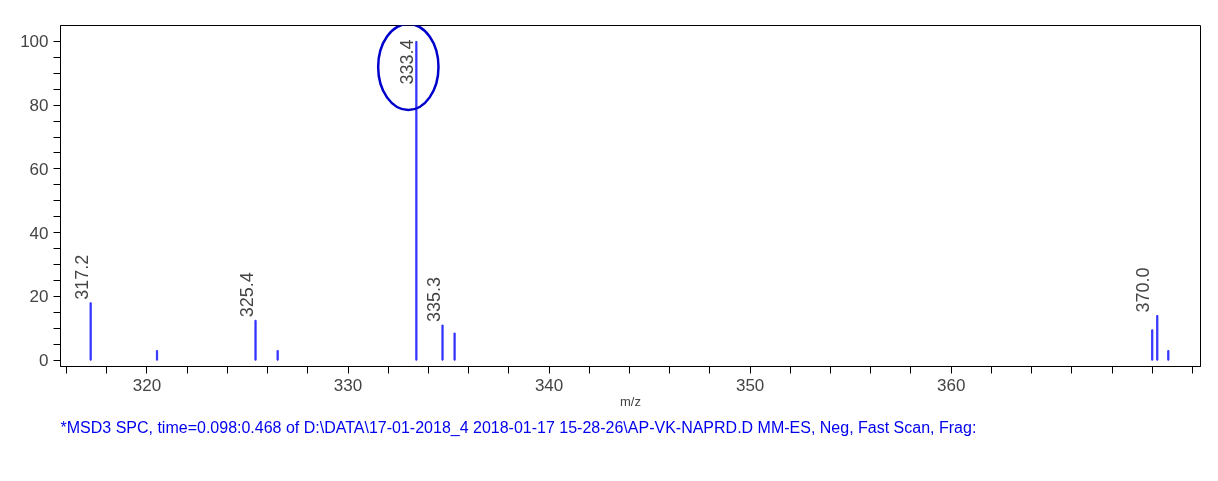 The height and width of the screenshot is (481, 1218). Describe the element at coordinates (433, 300) in the screenshot. I see `annotation: 335.3` at that location.